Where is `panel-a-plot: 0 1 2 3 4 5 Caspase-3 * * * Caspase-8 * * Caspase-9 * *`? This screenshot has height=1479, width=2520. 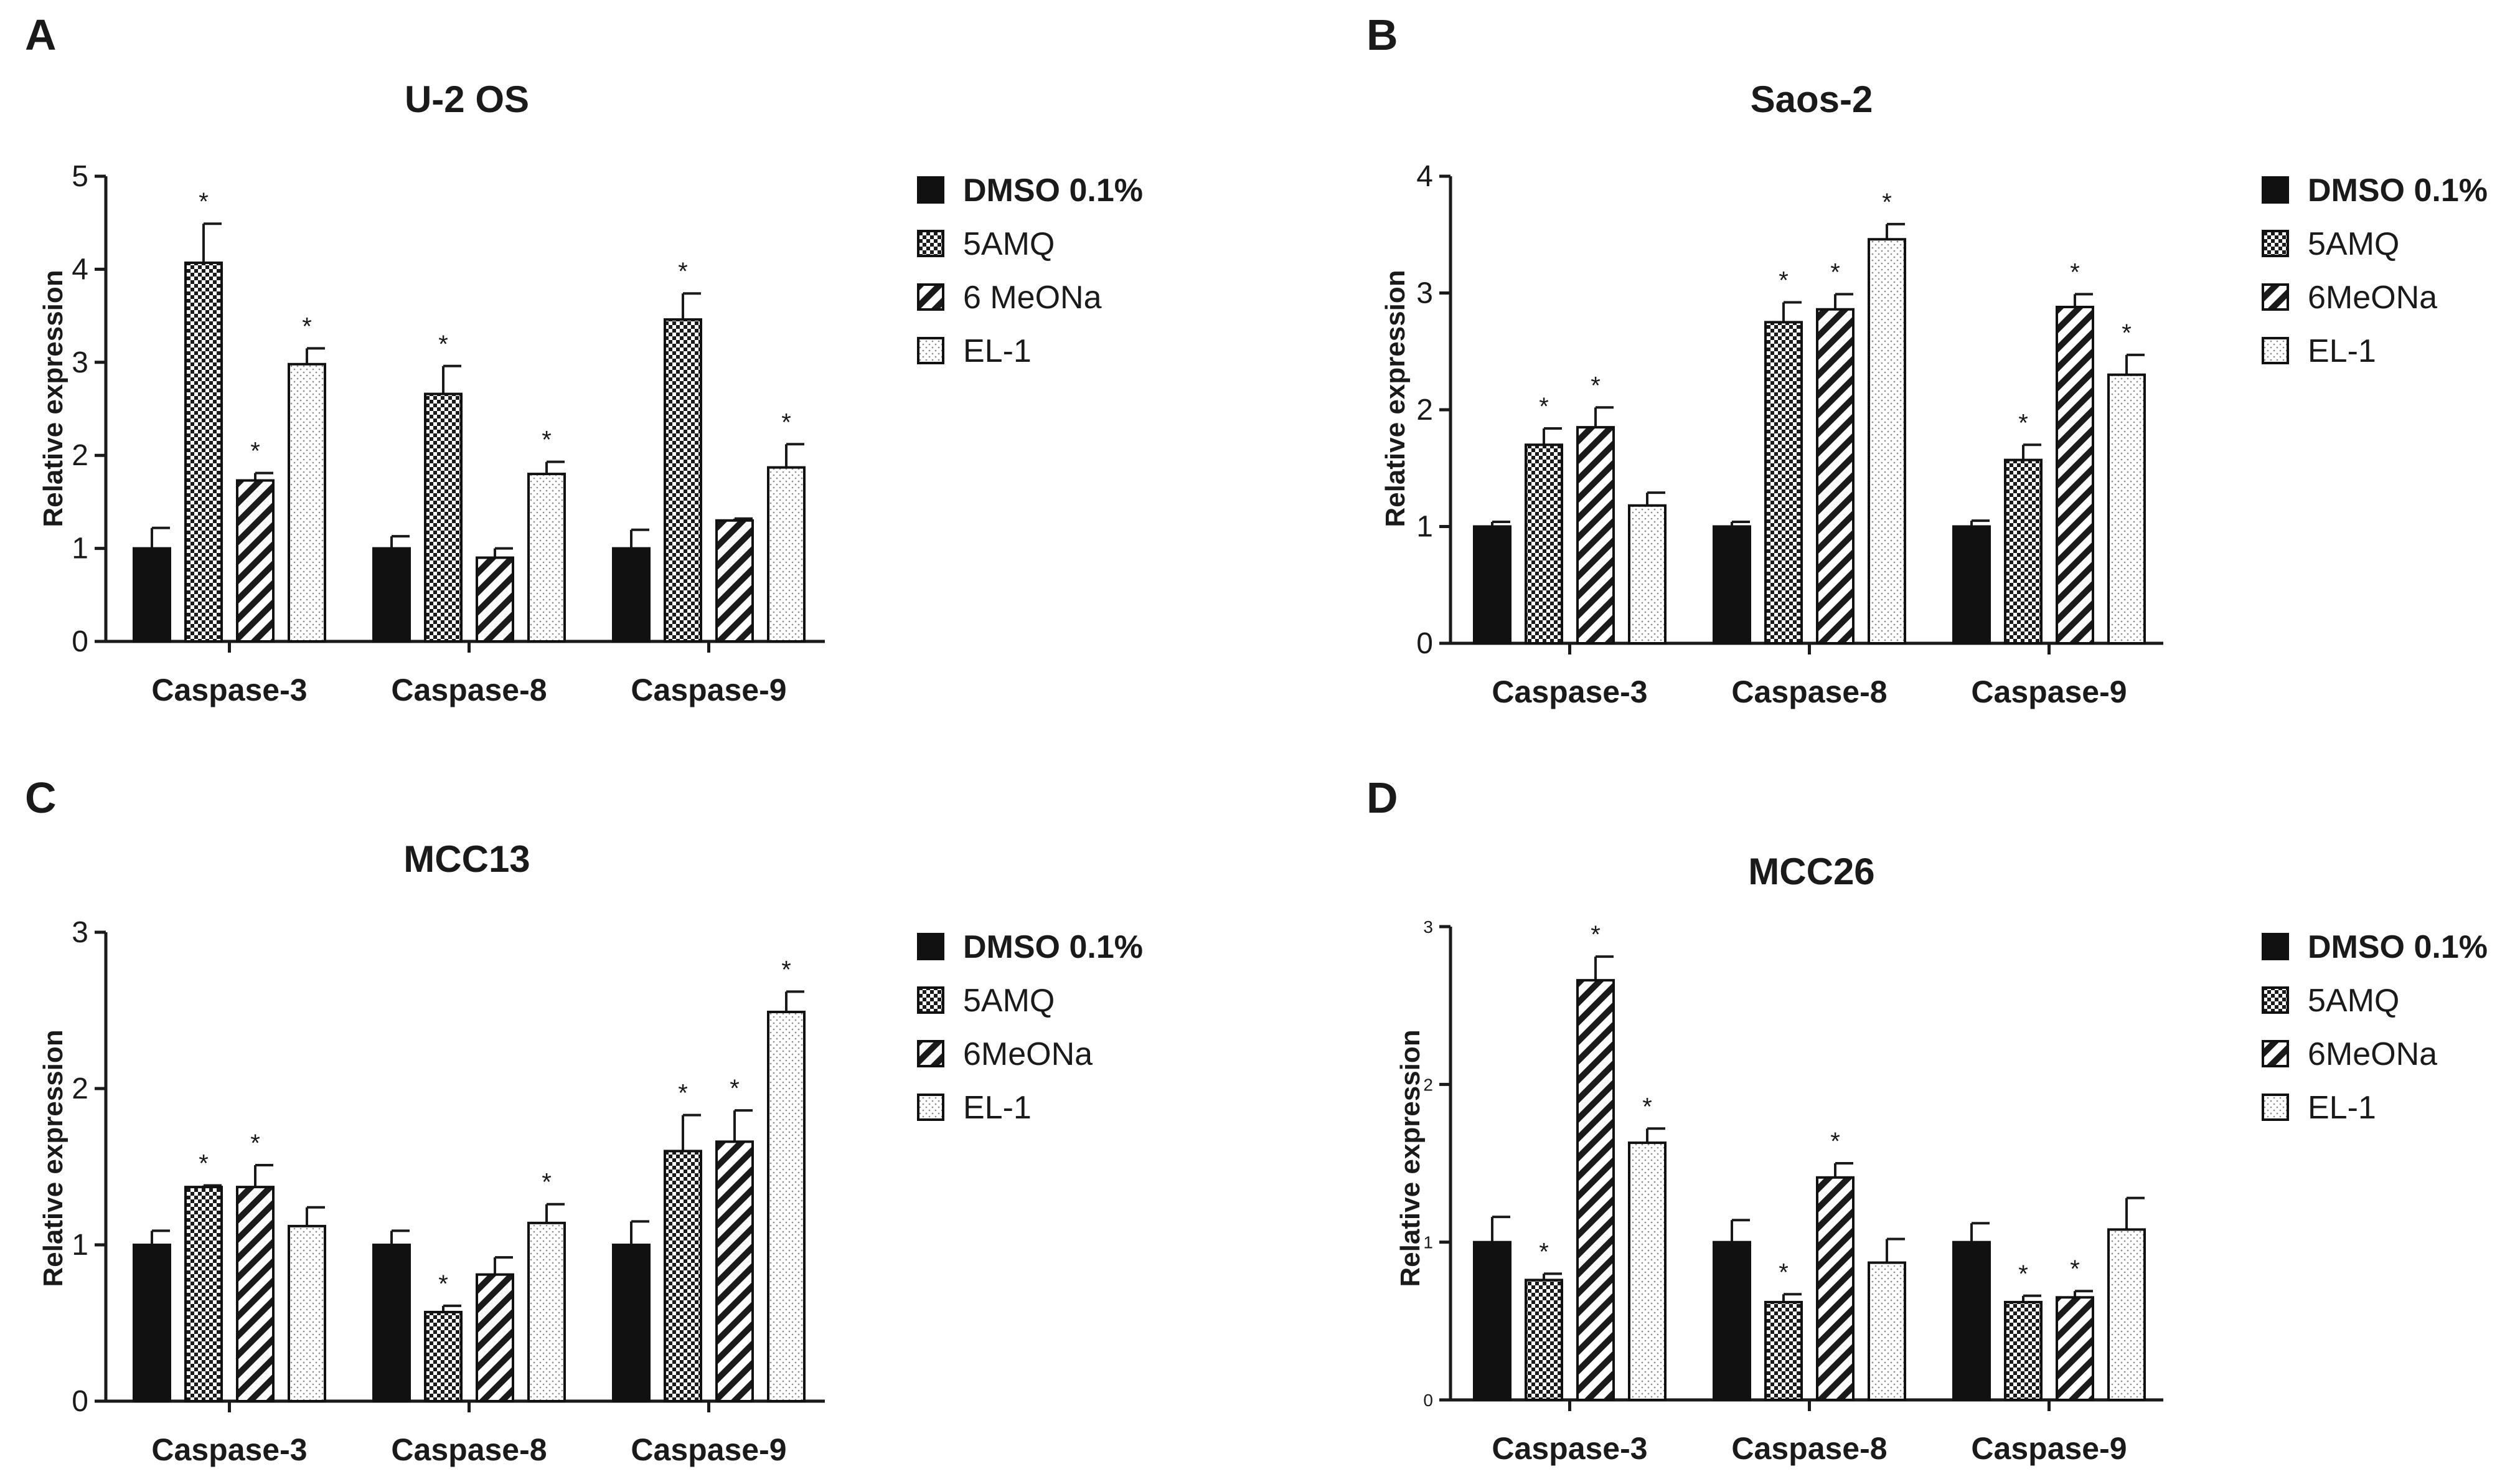 panel-a-plot: 0 1 2 3 4 5 Caspase-3 * * * Caspase-8 * * Caspase-9 * * is located at coordinates (448, 433).